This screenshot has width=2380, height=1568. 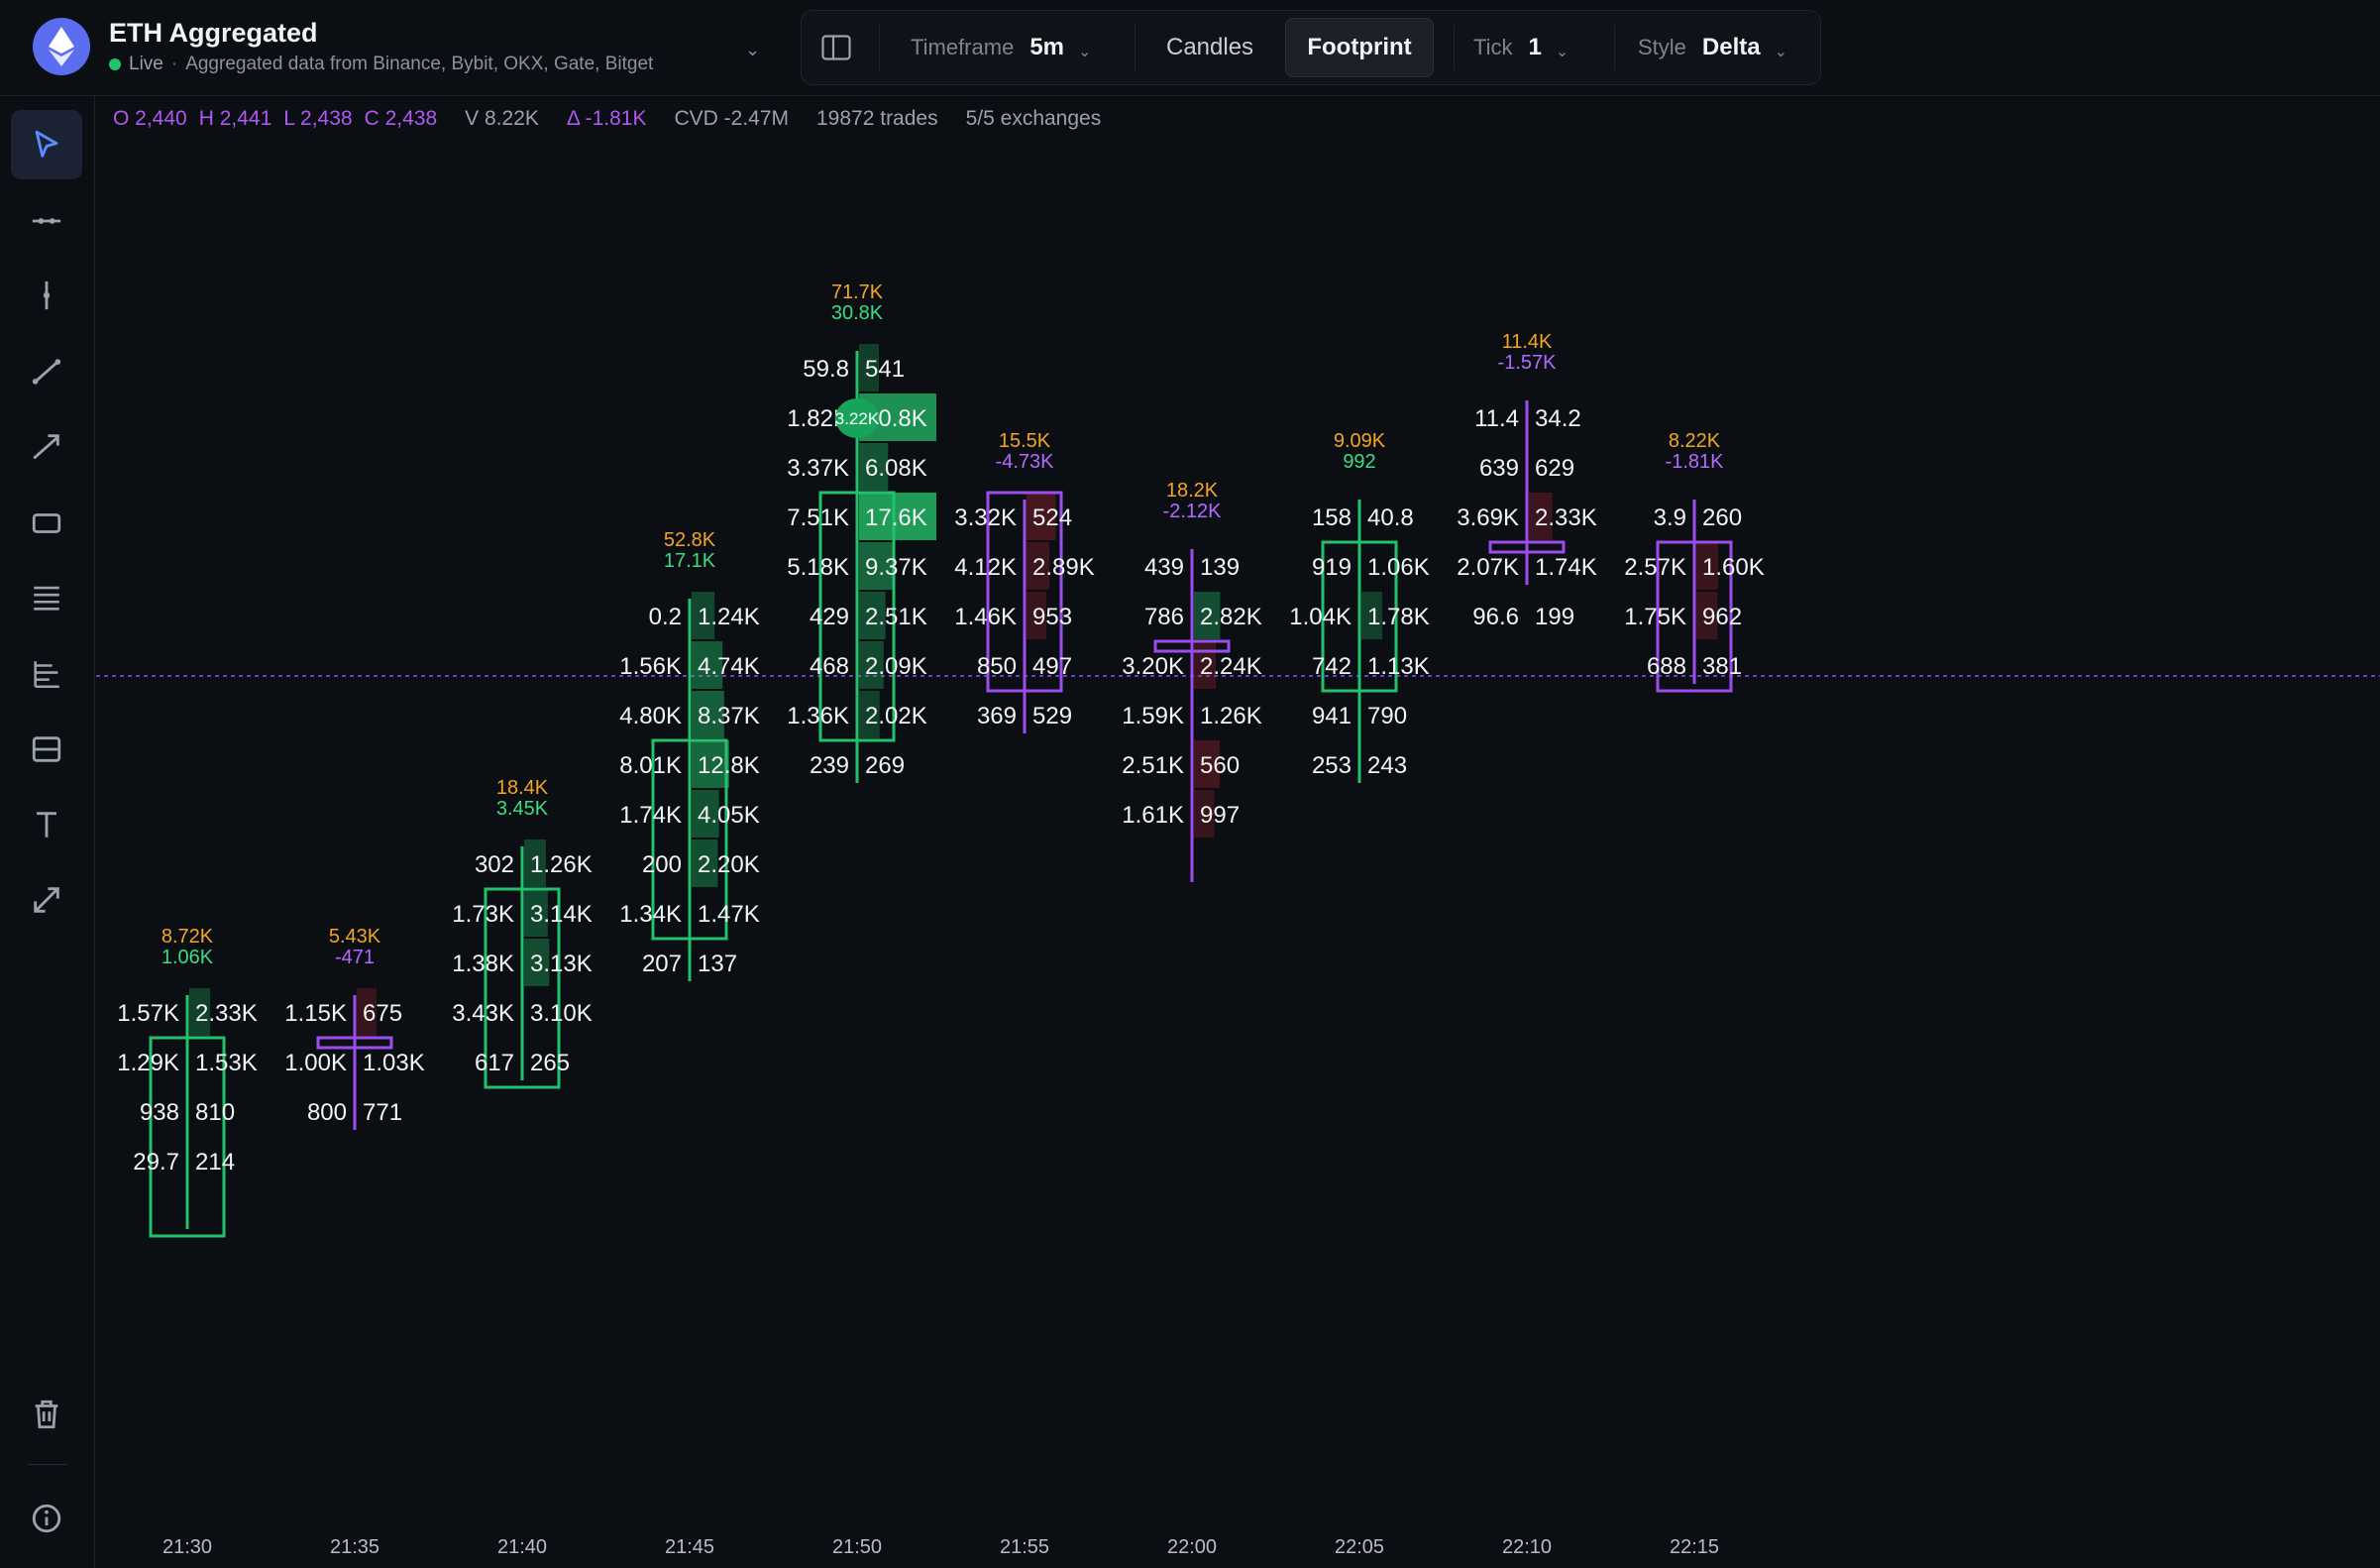 What do you see at coordinates (1332, 517) in the screenshot?
I see `bid-volume-cell: 158` at bounding box center [1332, 517].